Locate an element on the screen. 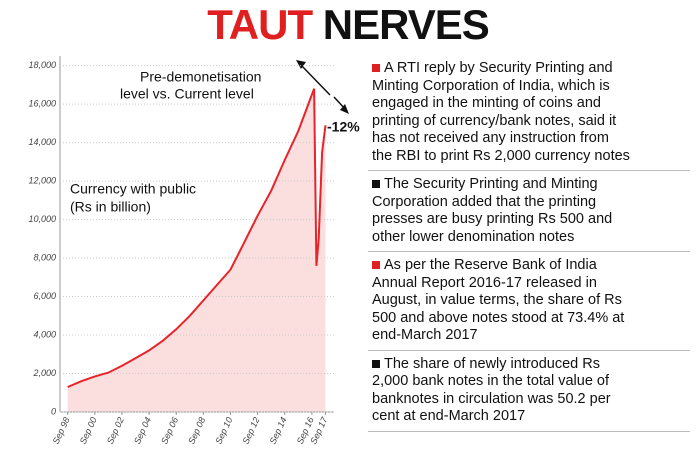 This screenshot has height=464, width=696. annotation: level vs. Current level is located at coordinates (187, 94).